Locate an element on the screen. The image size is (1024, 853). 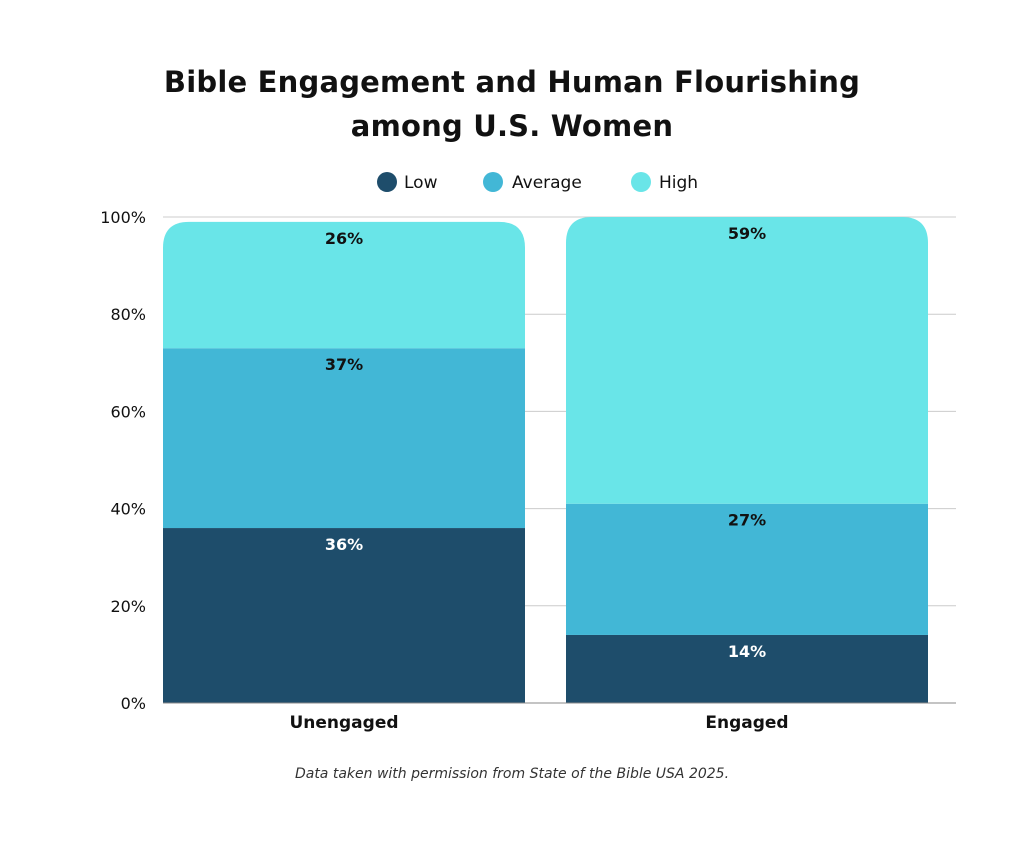
legend-marker-high is located at coordinates (641, 182).